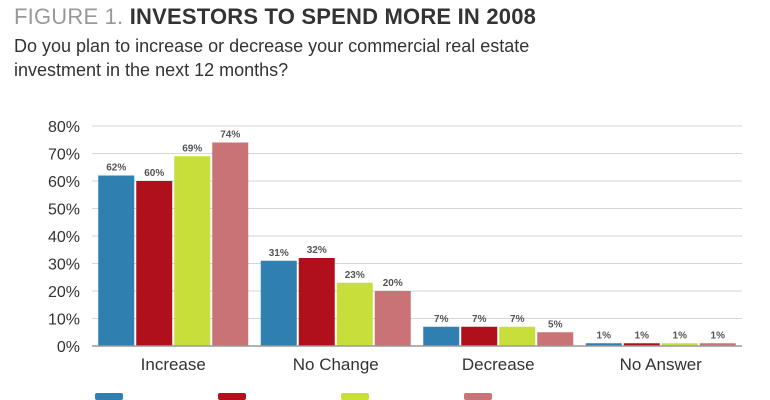 This screenshot has height=400, width=770. I want to click on x-tick-label: Decrease, so click(498, 364).